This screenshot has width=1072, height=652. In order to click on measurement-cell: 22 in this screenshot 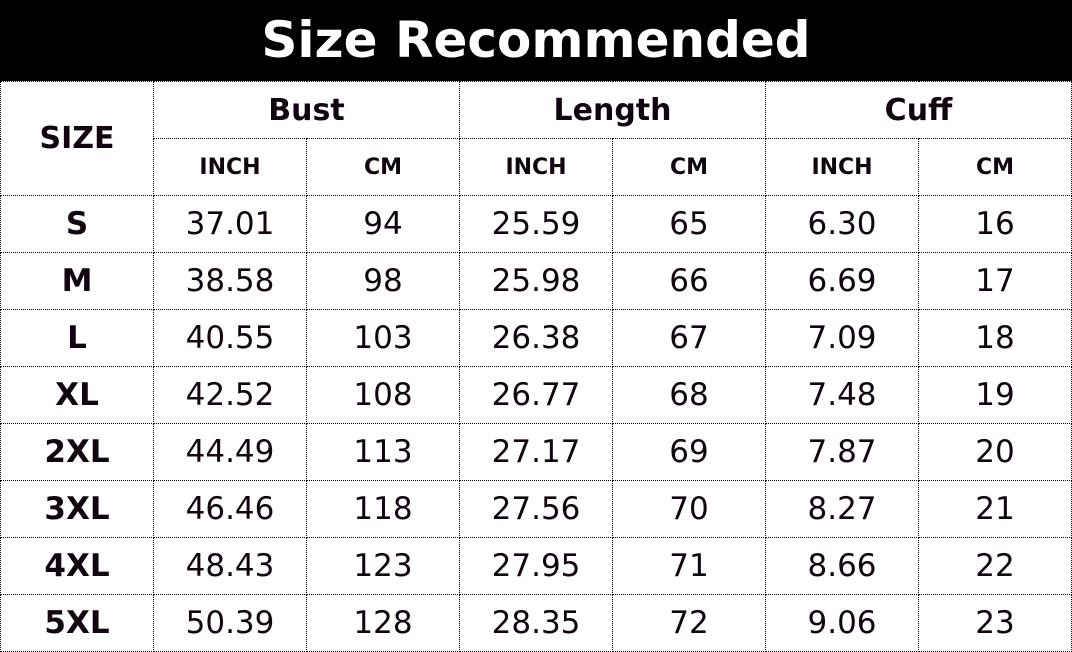, I will do `click(995, 566)`.